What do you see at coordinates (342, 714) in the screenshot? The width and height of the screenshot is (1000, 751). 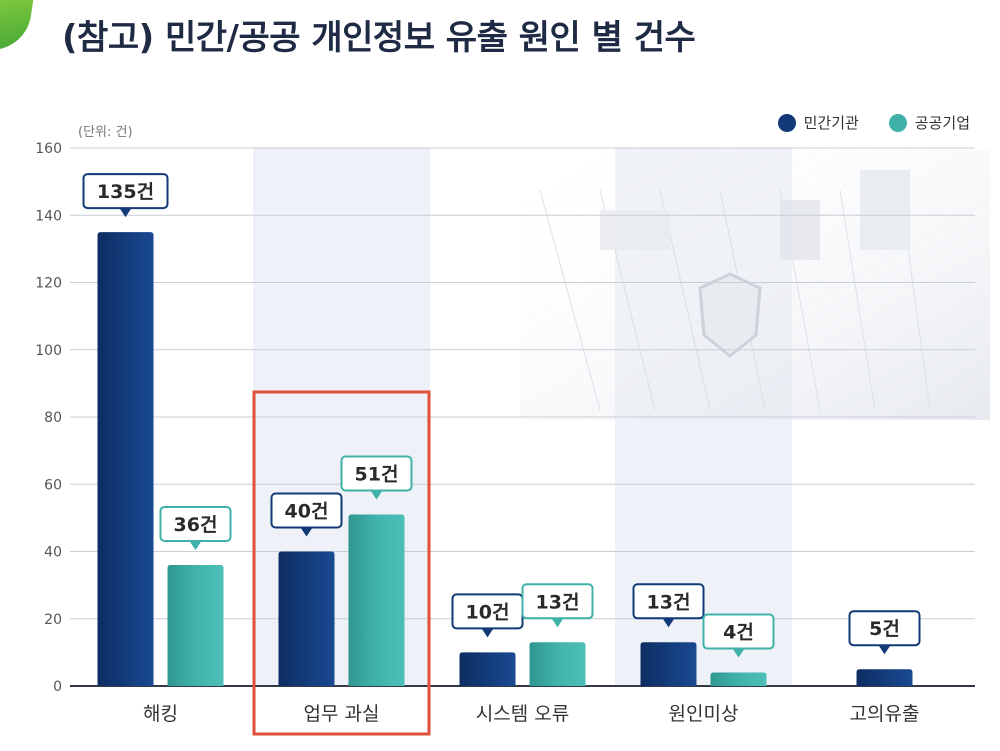 I see `x-tick-label: 업무 과실` at bounding box center [342, 714].